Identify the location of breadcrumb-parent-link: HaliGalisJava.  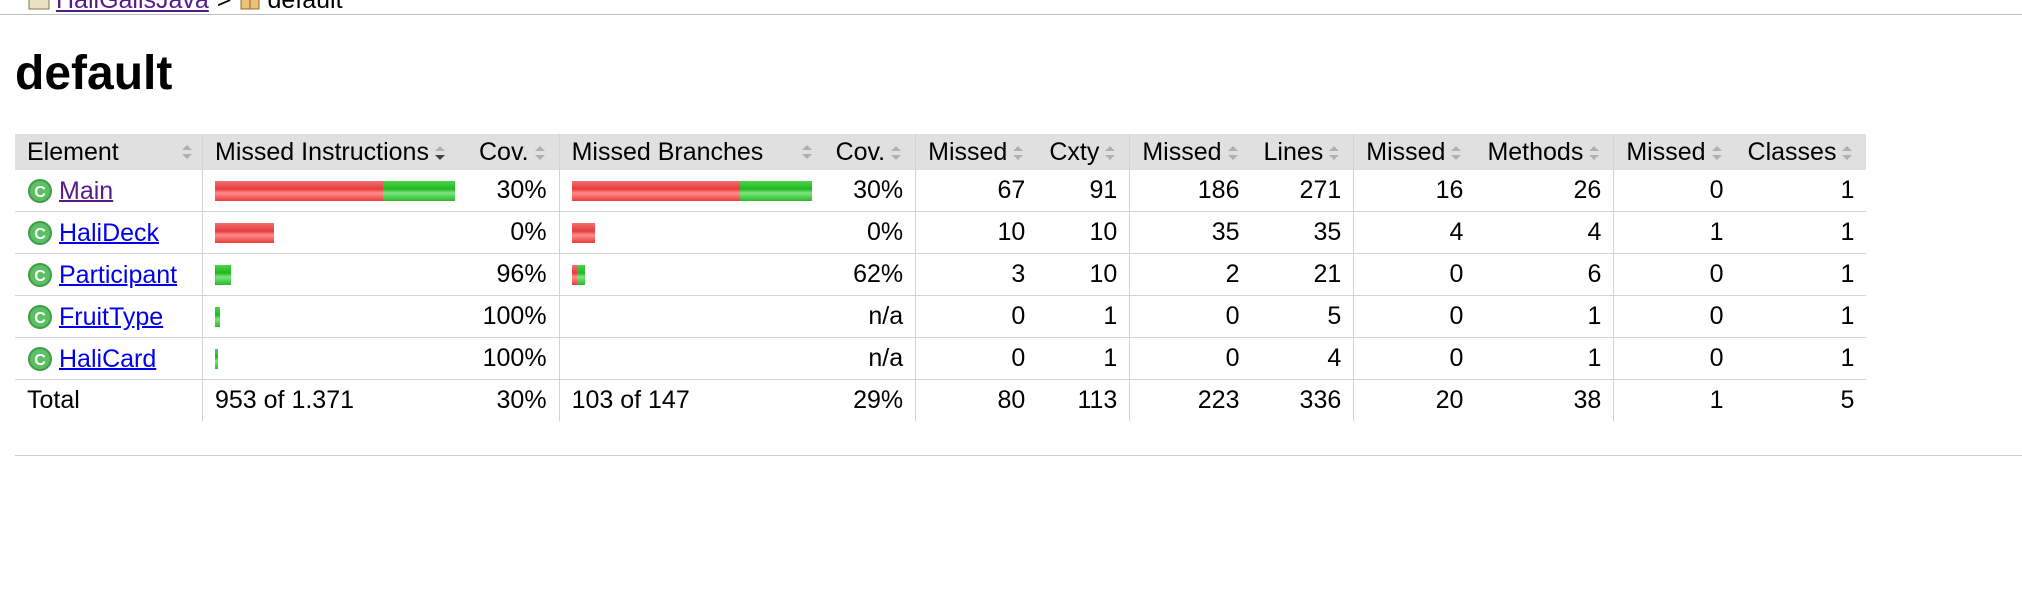
(132, 7).